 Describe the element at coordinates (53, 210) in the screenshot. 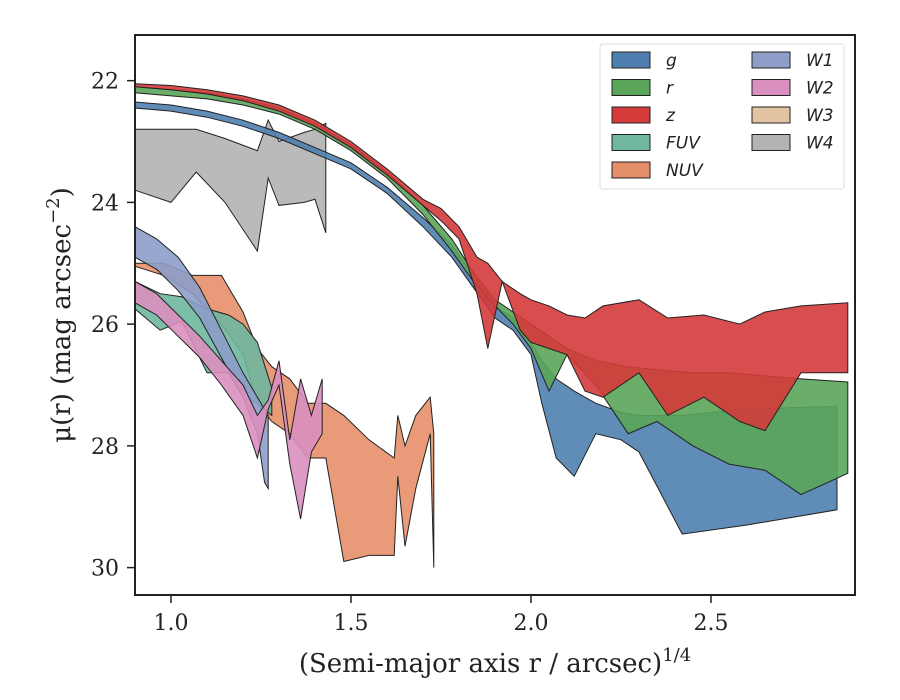

I see `y-axis-label-exponent: −2` at that location.